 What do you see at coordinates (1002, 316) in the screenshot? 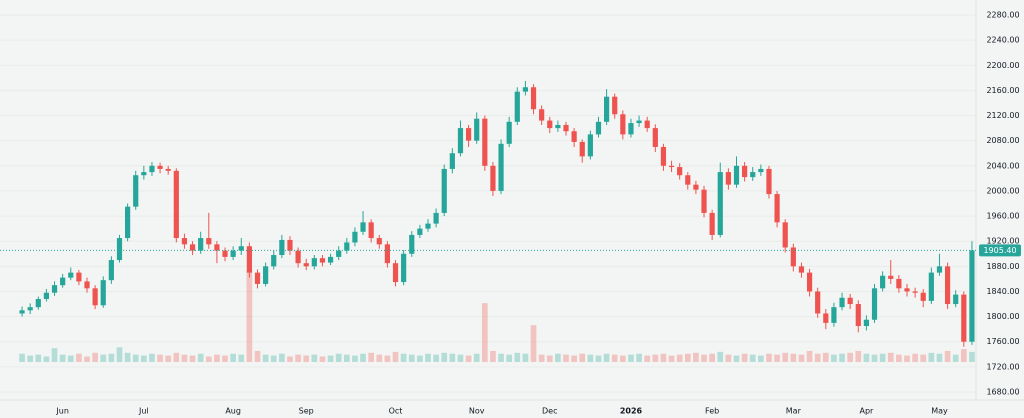
I see `y-tick-label: 1800.00` at bounding box center [1002, 316].